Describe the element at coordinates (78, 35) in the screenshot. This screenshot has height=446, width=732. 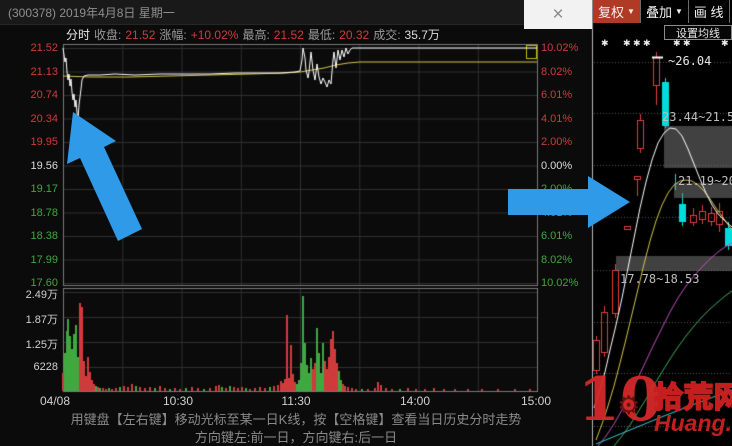
I see `mode-label: 分时` at that location.